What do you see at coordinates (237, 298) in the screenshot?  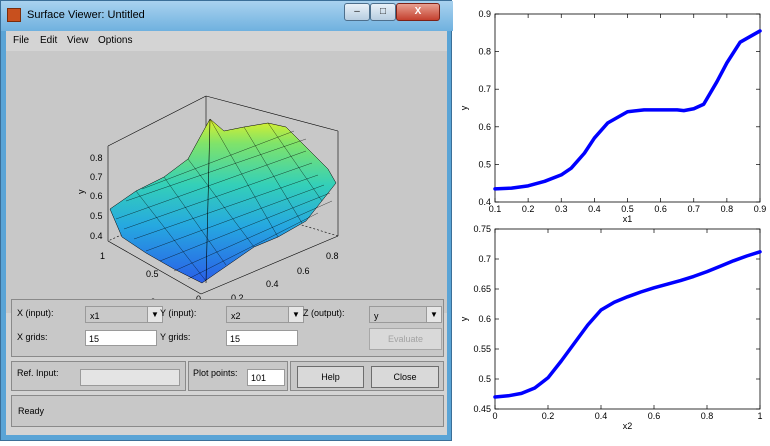 I see `x1-tick-label: 0.2` at bounding box center [237, 298].